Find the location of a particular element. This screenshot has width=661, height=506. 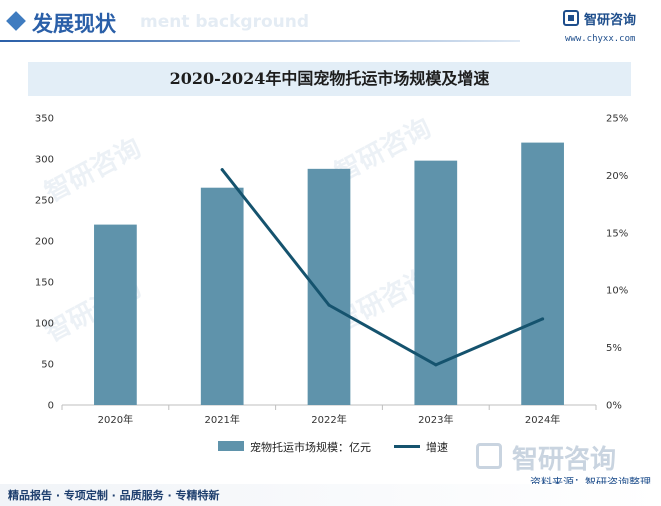

footer-bar: 精品报告 · 专项定制 · 品质服务 · 专精特新 is located at coordinates (330, 495).